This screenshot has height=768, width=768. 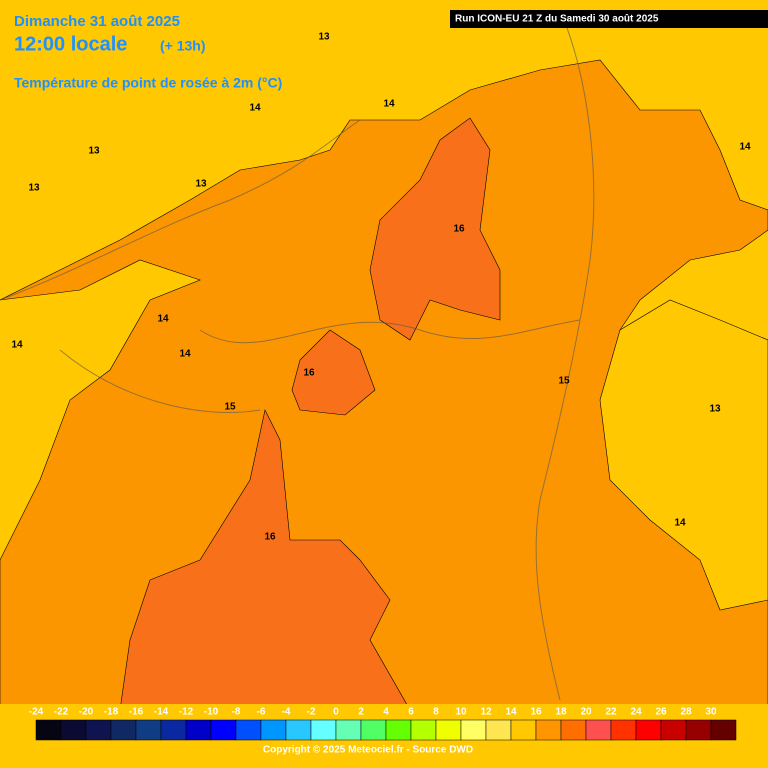 I want to click on legend-label: -12, so click(x=186, y=712).